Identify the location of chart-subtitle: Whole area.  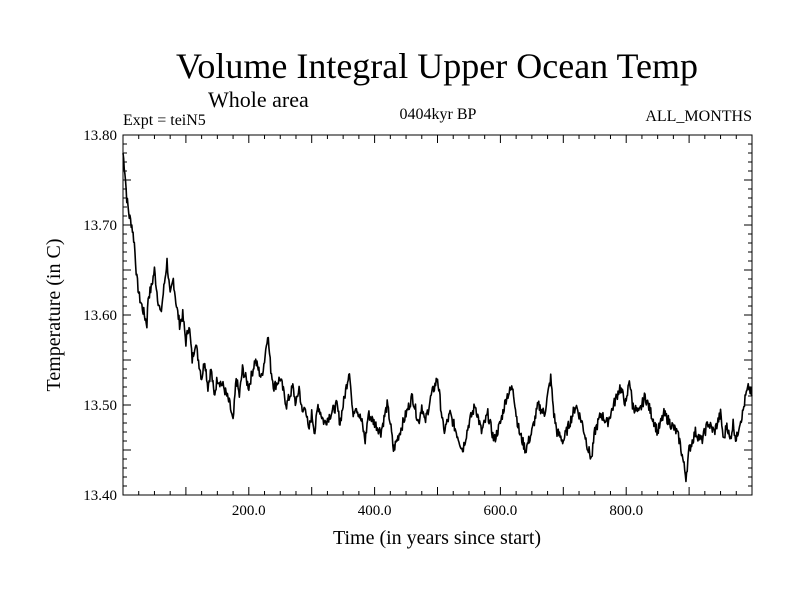
(258, 99).